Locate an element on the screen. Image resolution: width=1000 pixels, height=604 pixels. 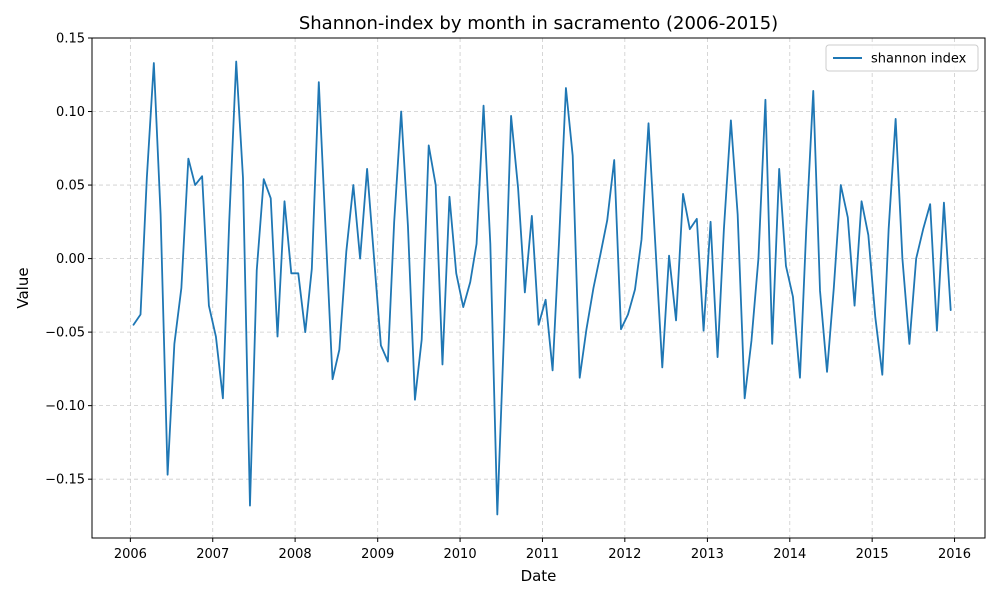
y-axis-label: Value is located at coordinates (23, 287).